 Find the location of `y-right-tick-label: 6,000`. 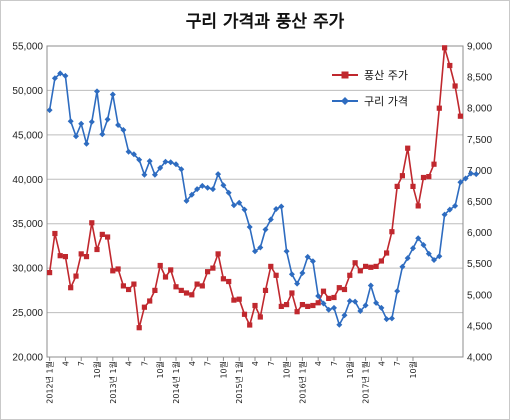

y-right-tick-label: 6,000 is located at coordinates (479, 233).